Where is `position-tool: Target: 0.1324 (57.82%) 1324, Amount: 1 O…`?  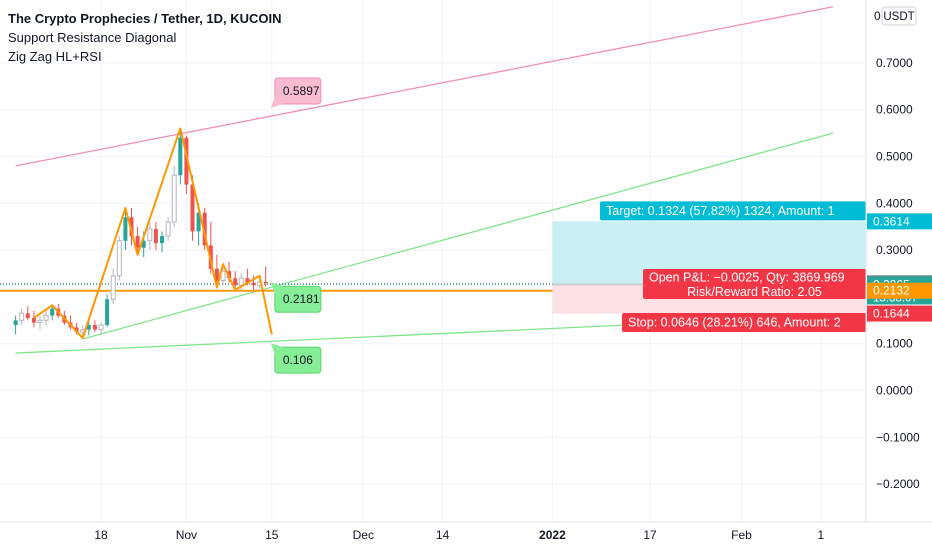
position-tool: Target: 0.1324 (57.82%) 1324, Amount: 1 O… is located at coordinates (709, 266).